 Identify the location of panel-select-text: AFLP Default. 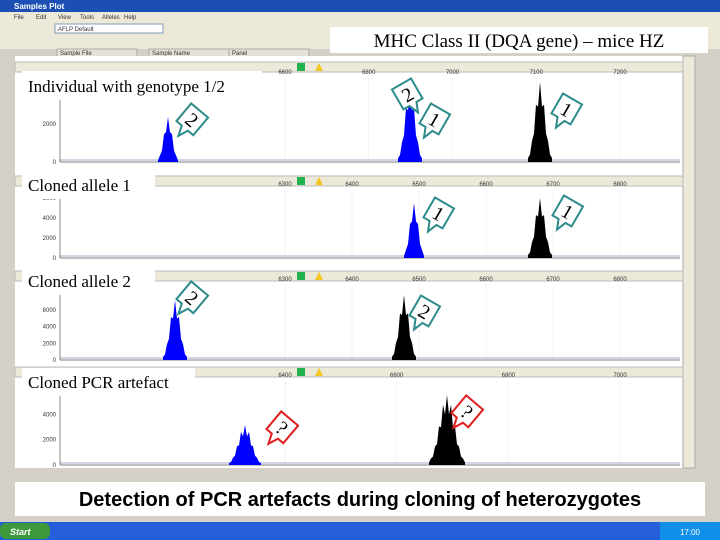
(76, 30).